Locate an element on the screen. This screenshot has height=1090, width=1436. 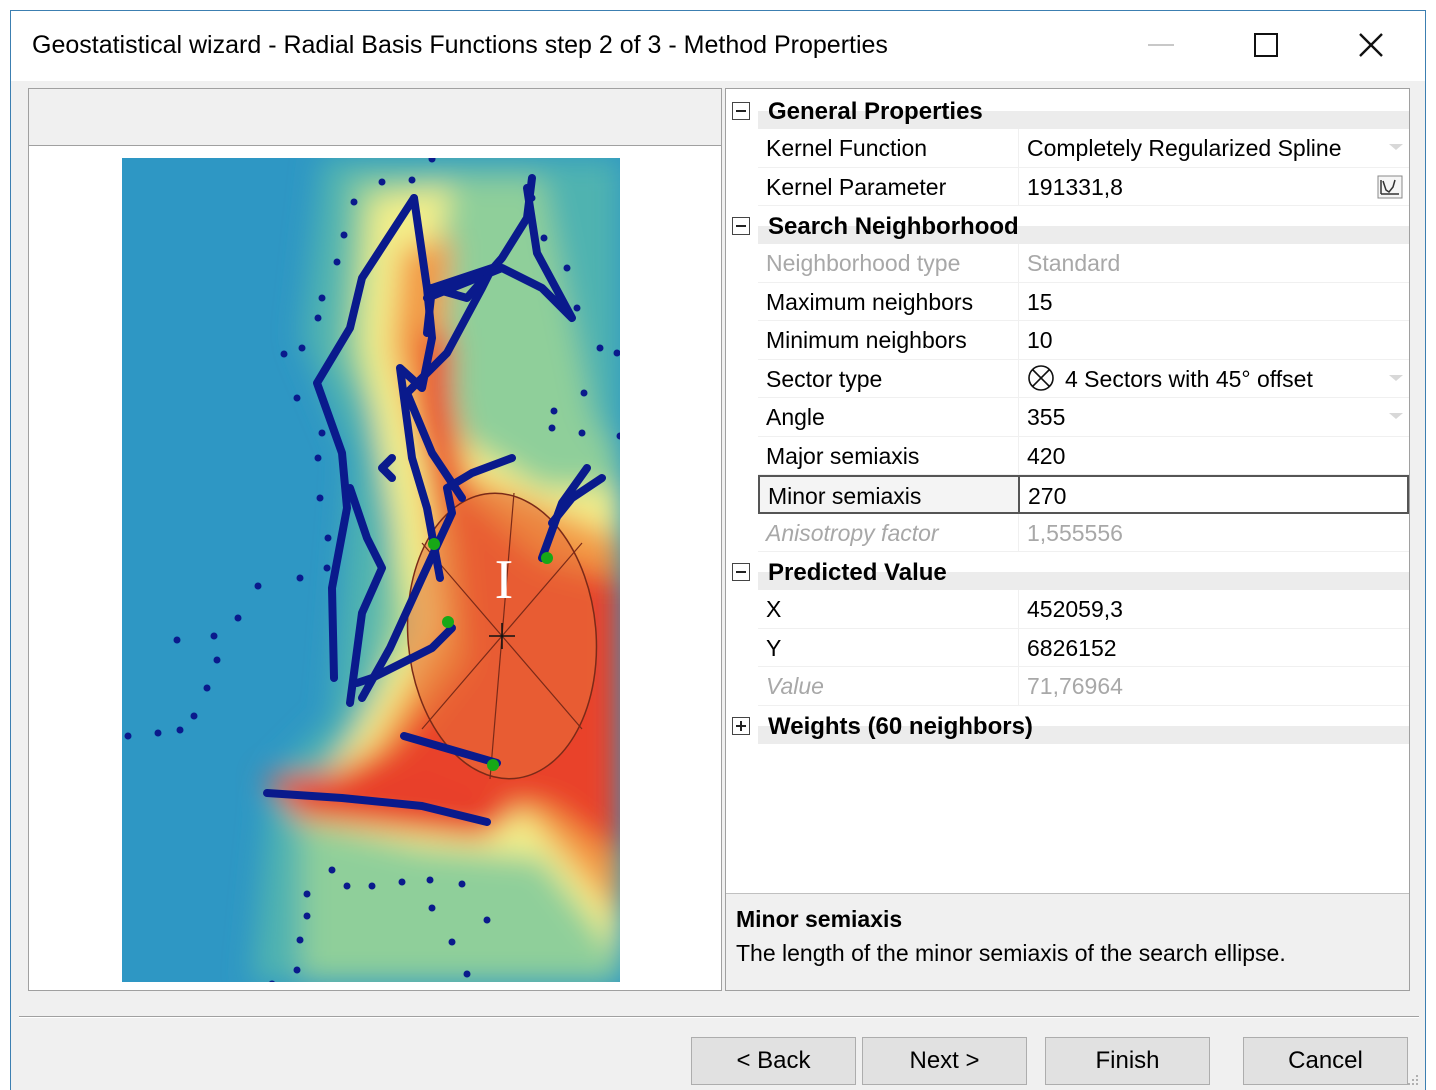
property-row-sector-type: Sector type 4 Sectors with 45° offset is located at coordinates (1083, 378).